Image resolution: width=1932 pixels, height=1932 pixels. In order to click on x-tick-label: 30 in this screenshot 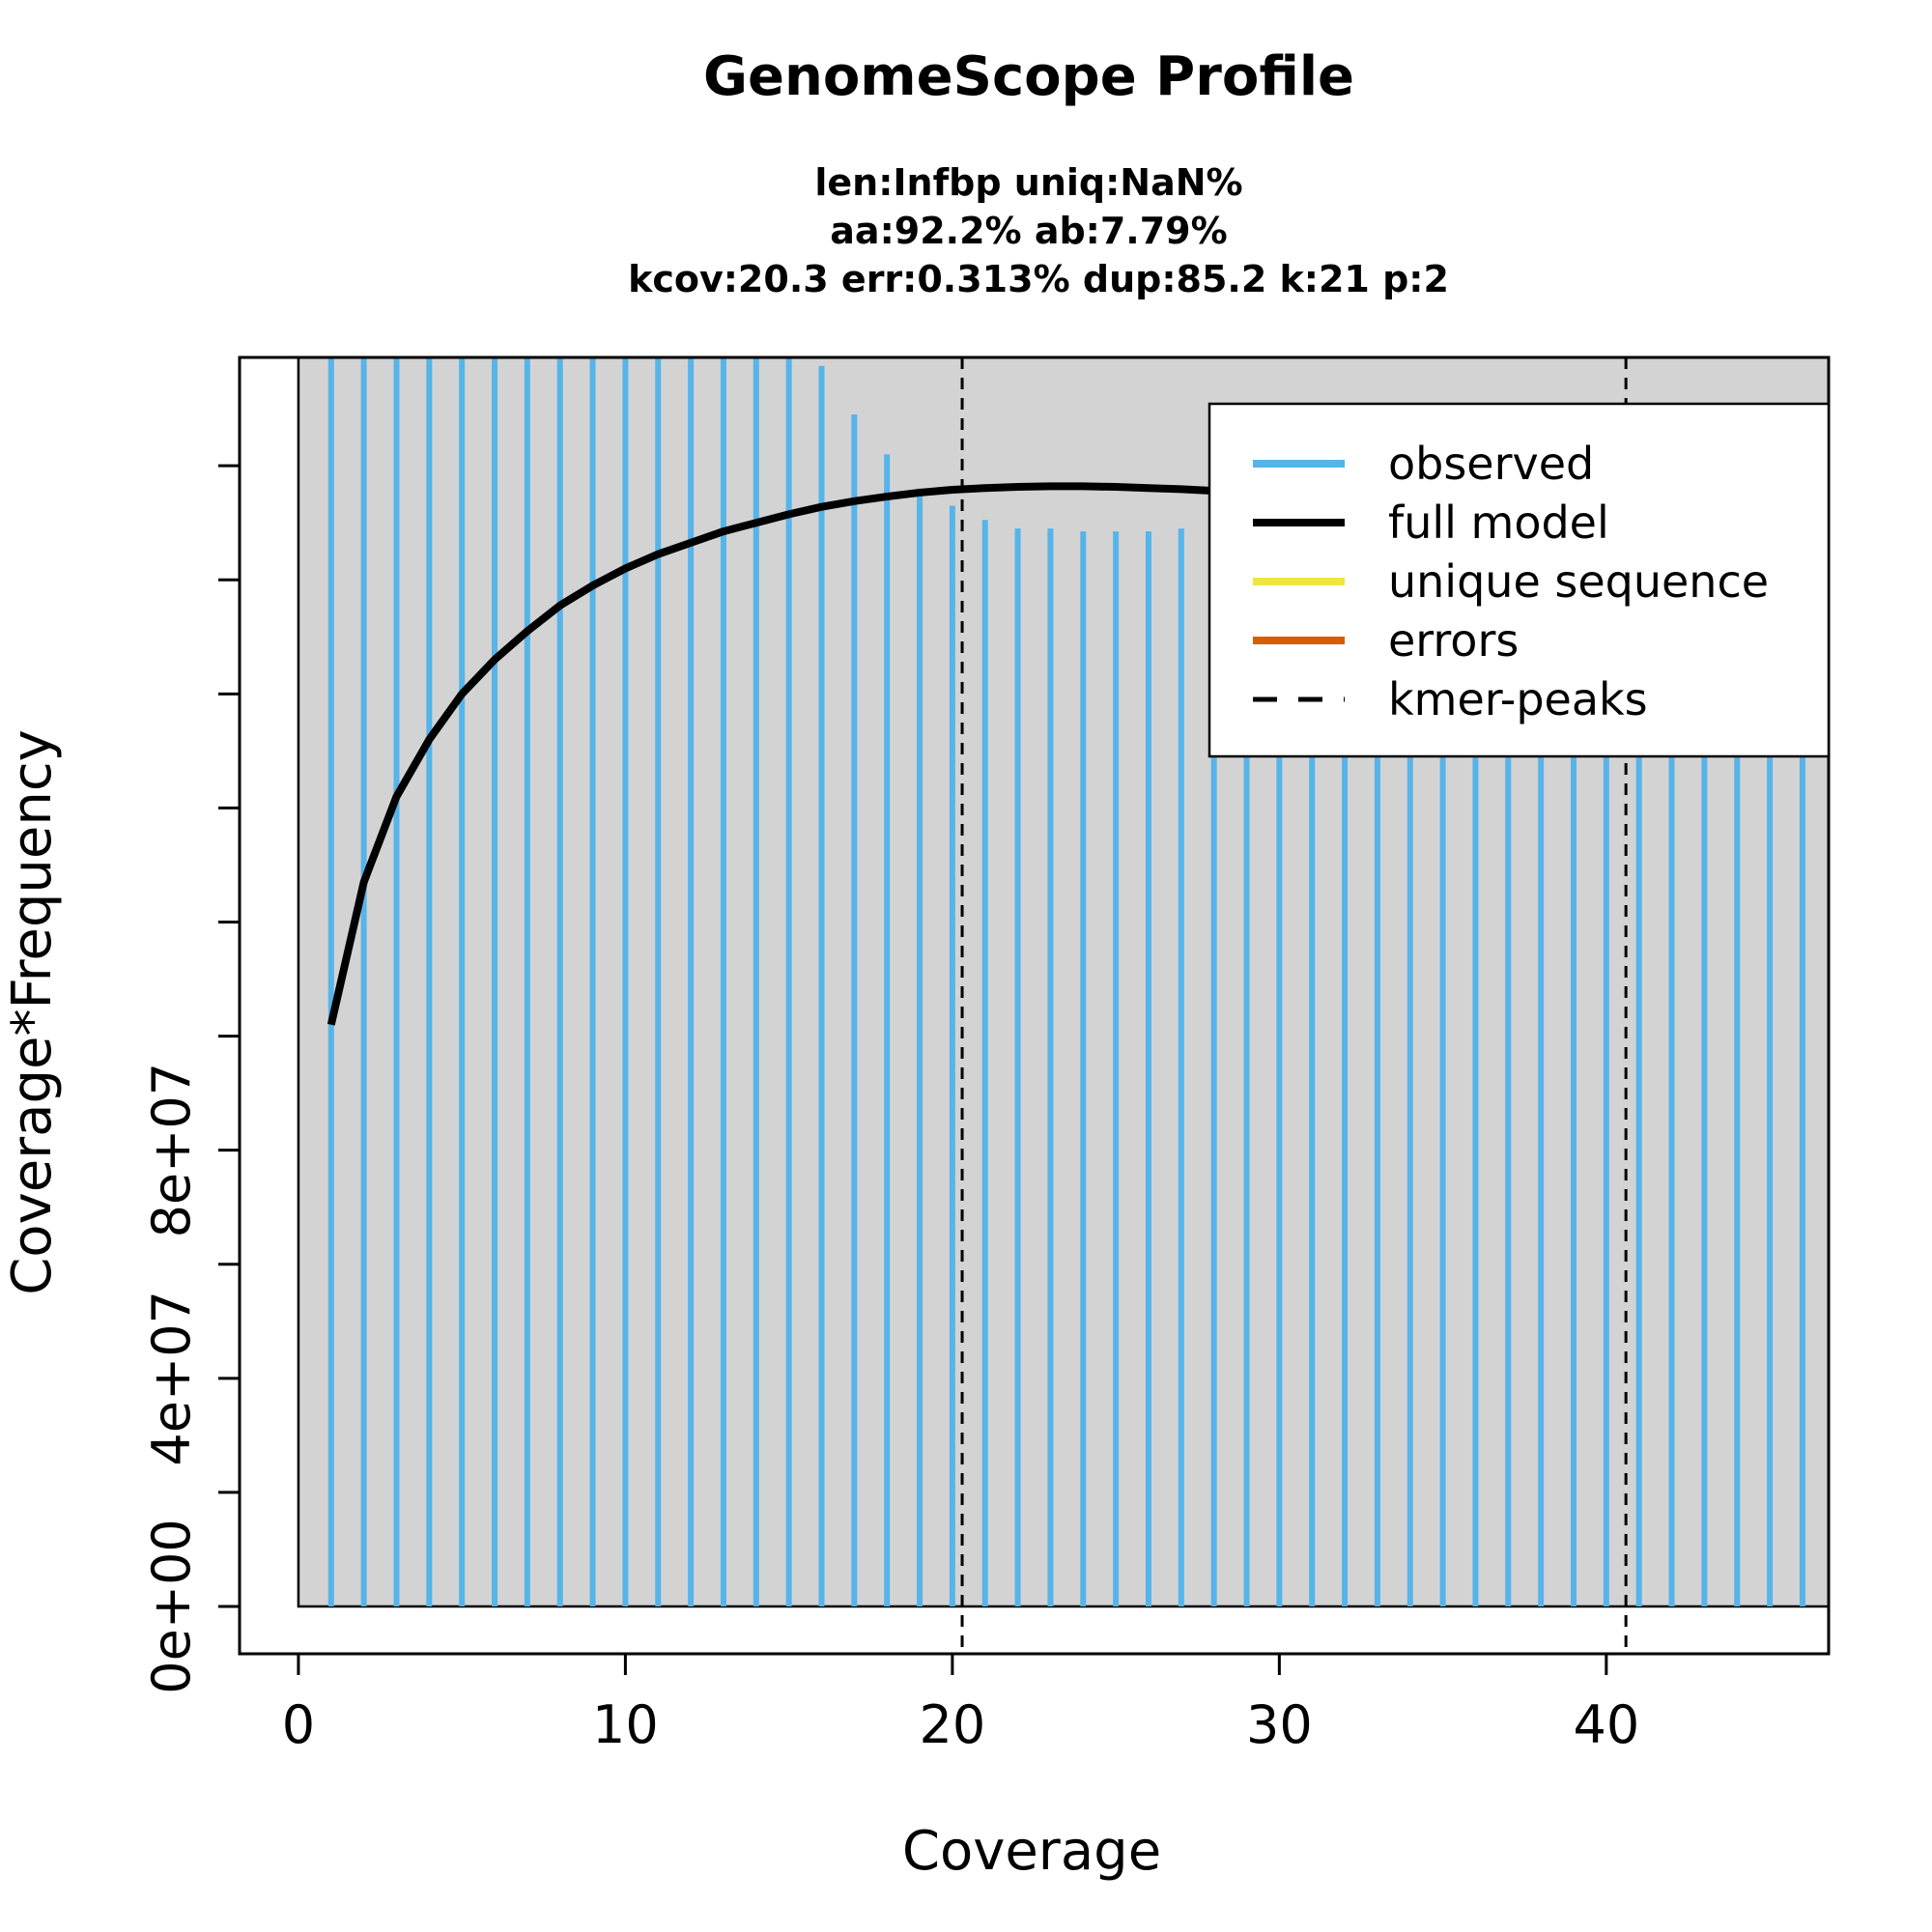, I will do `click(1279, 1724)`.